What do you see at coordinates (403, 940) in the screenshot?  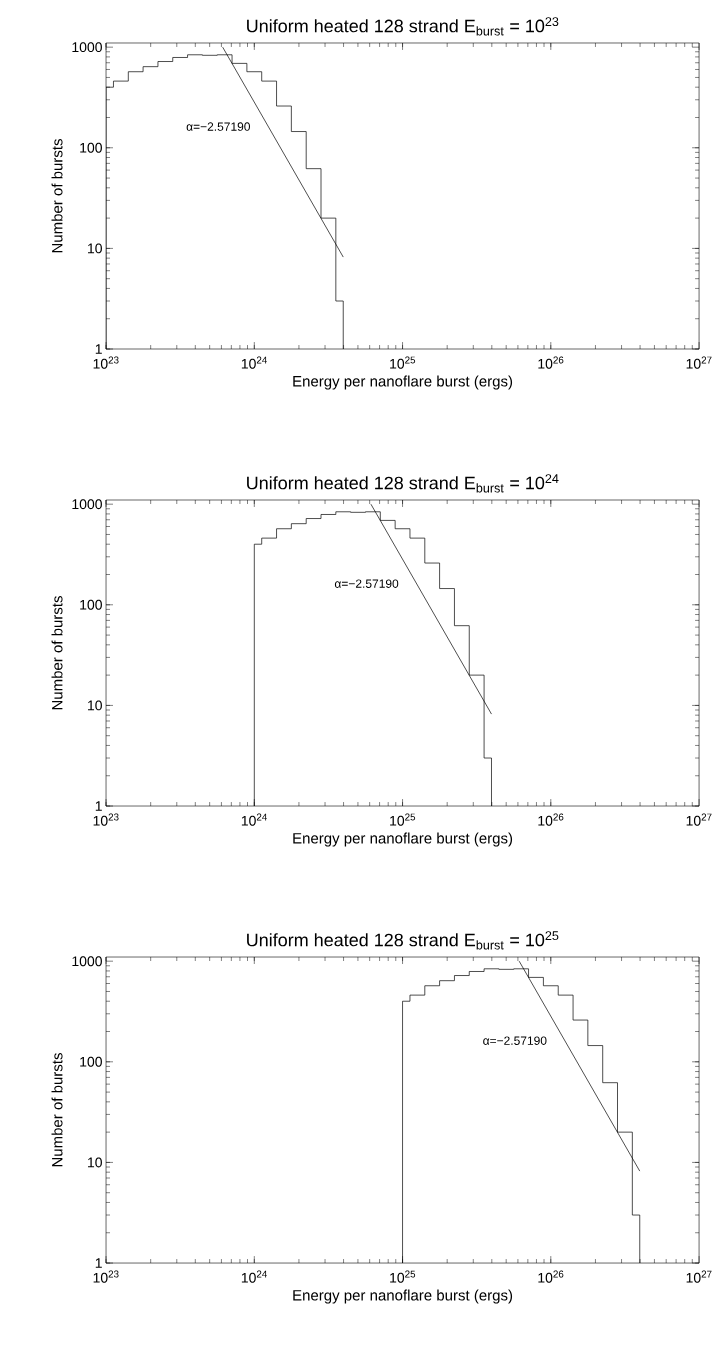 I see `chart-title: Uniform heated 128 strand E$_{burst}$ = 10$^{25}$` at bounding box center [403, 940].